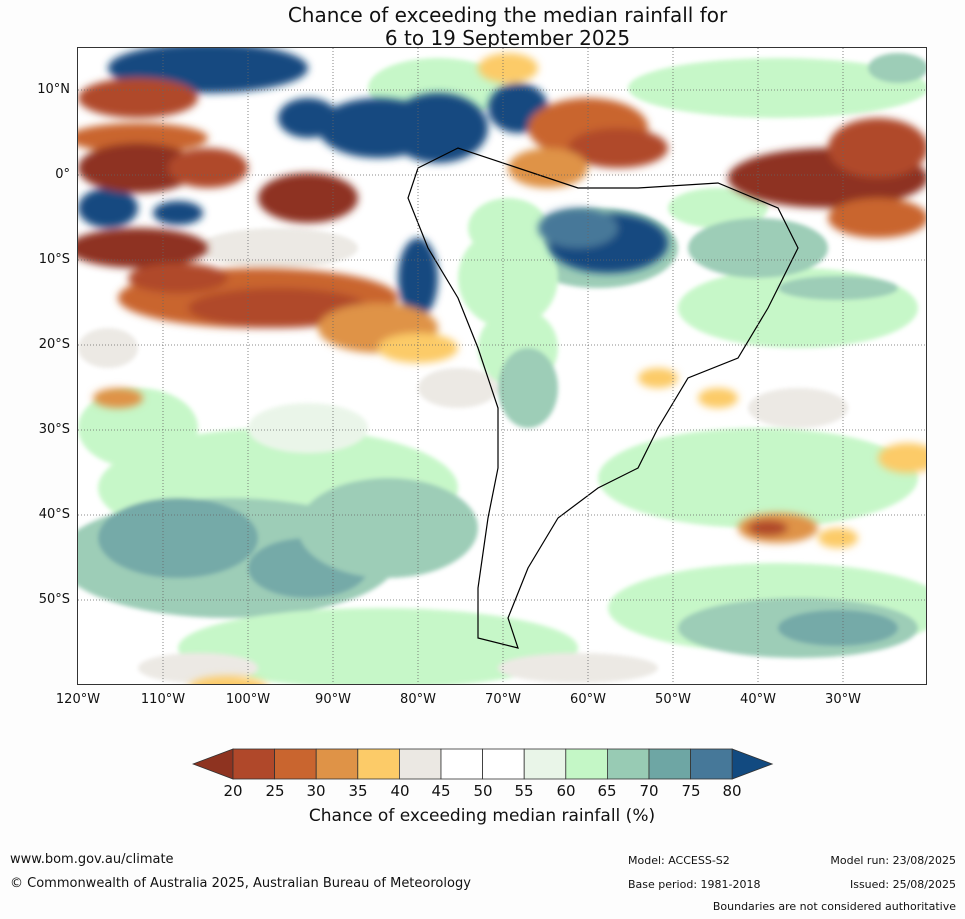 This screenshot has width=965, height=919. Describe the element at coordinates (607, 791) in the screenshot. I see `cb-tick-65: 65` at that location.